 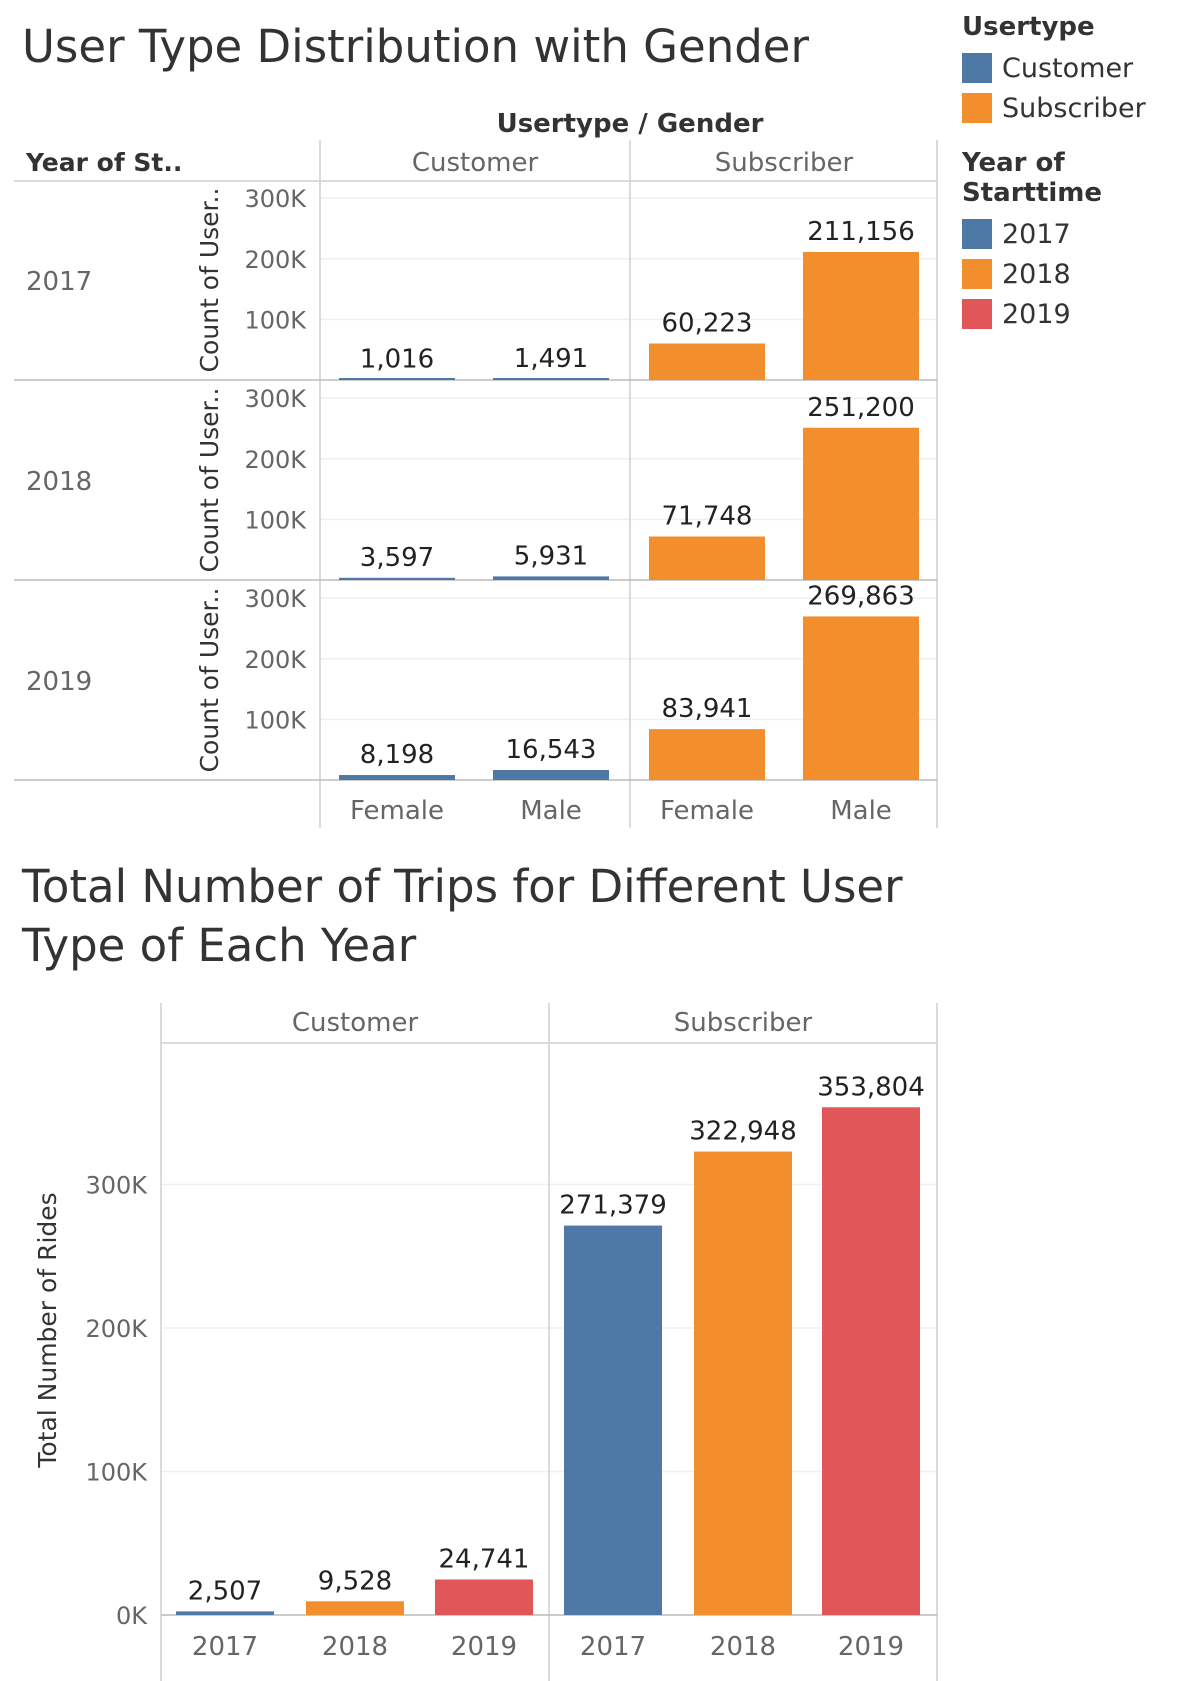 I want to click on legend-swatch-2017, so click(x=977, y=234).